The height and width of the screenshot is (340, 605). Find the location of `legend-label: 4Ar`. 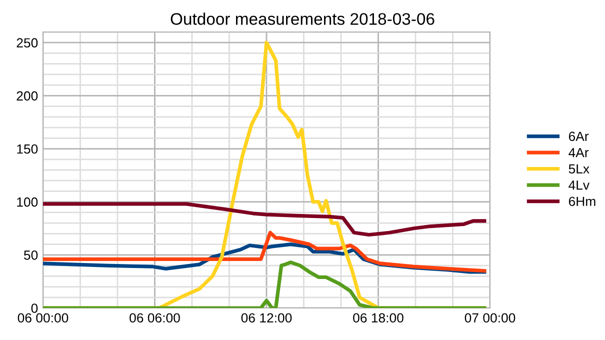

legend-label: 4Ar is located at coordinates (578, 153).